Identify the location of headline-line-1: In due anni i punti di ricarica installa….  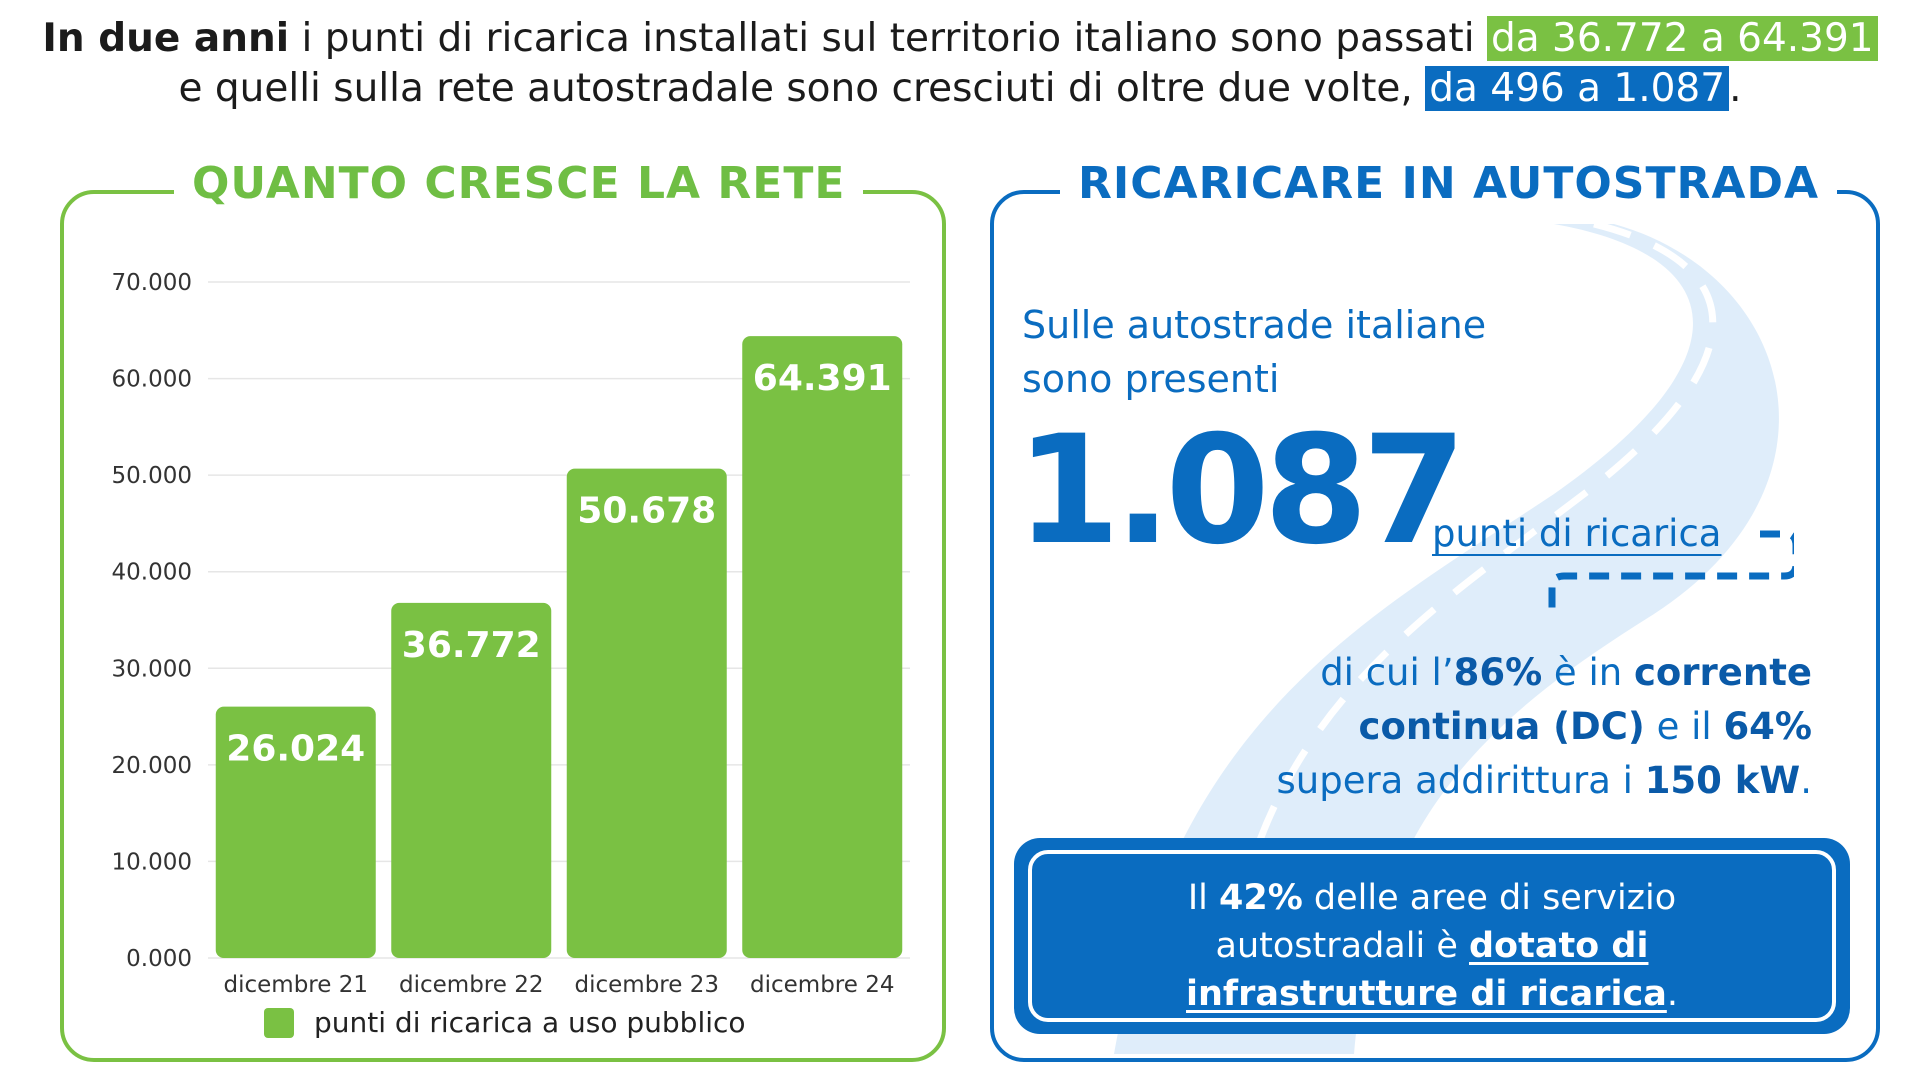
(960, 39).